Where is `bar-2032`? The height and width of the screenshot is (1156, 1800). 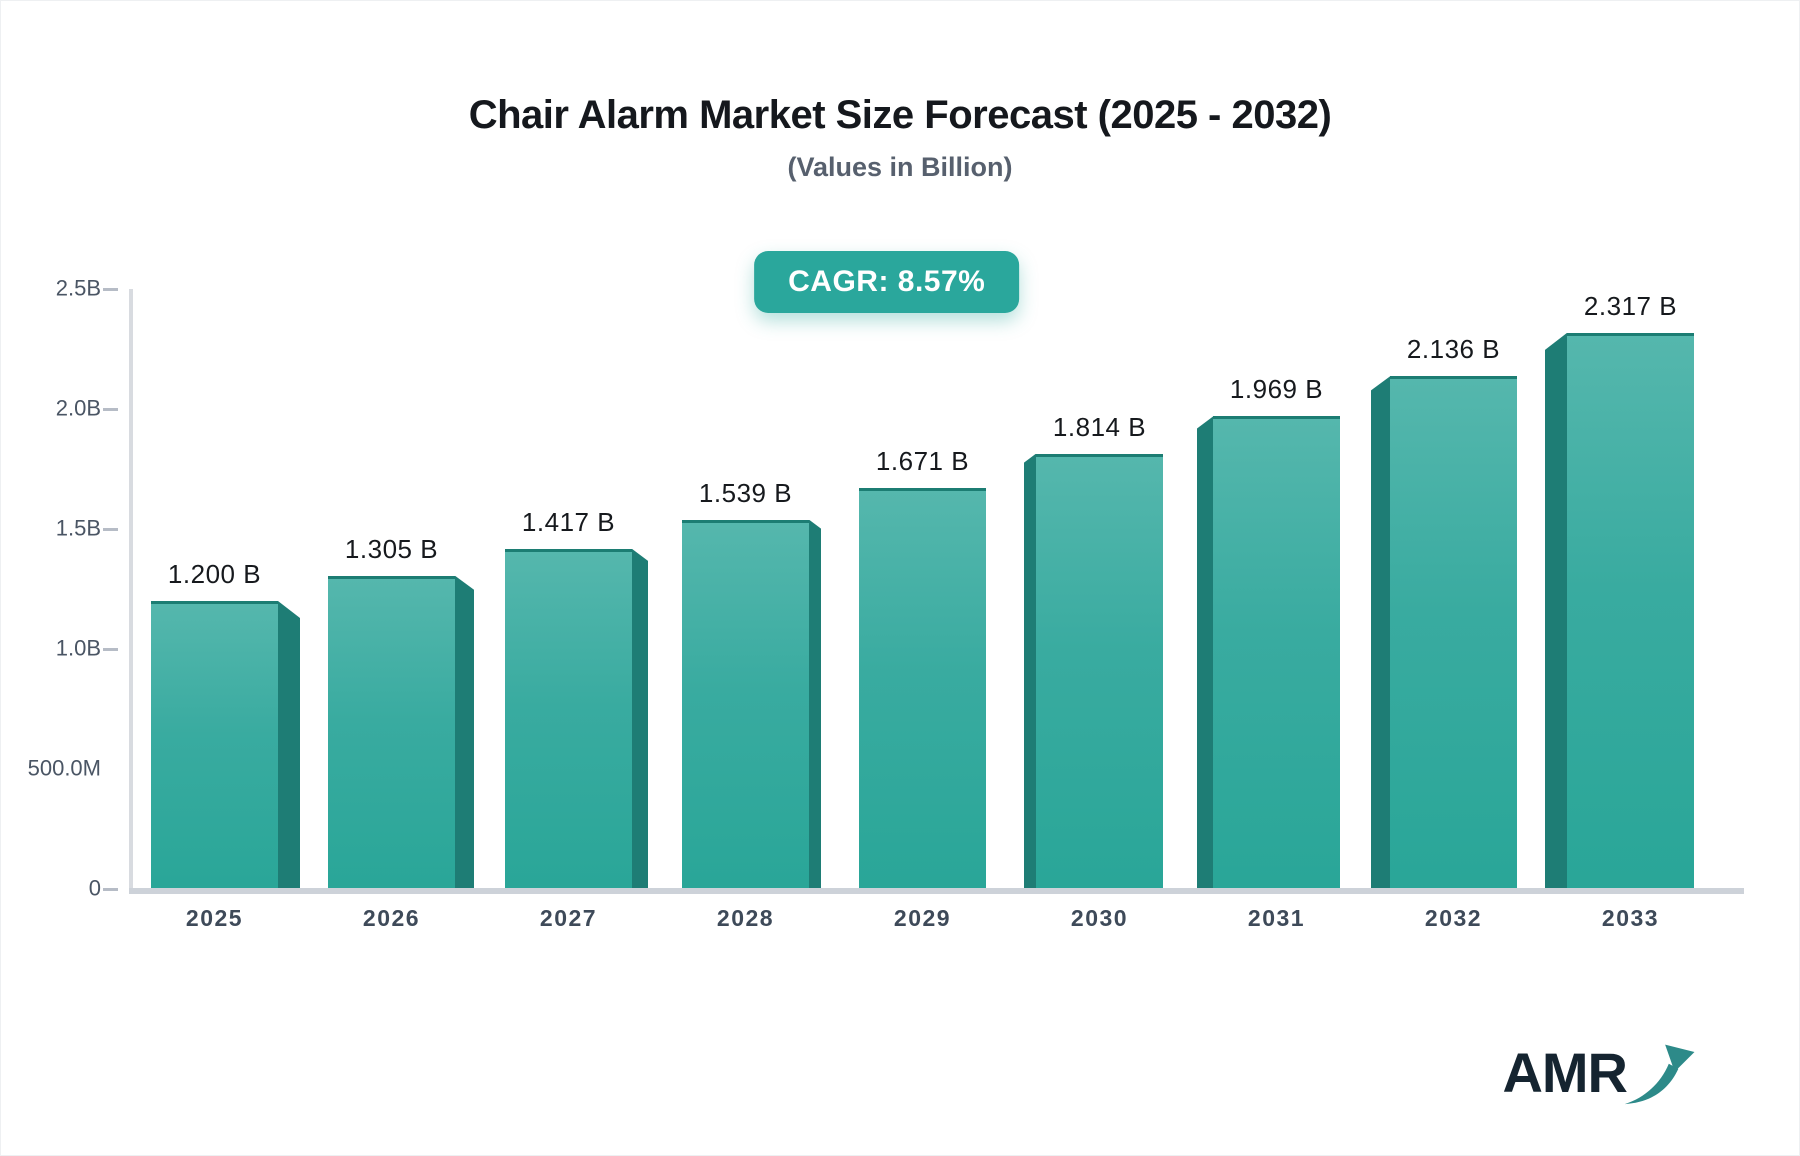
bar-2032 is located at coordinates (1453, 634).